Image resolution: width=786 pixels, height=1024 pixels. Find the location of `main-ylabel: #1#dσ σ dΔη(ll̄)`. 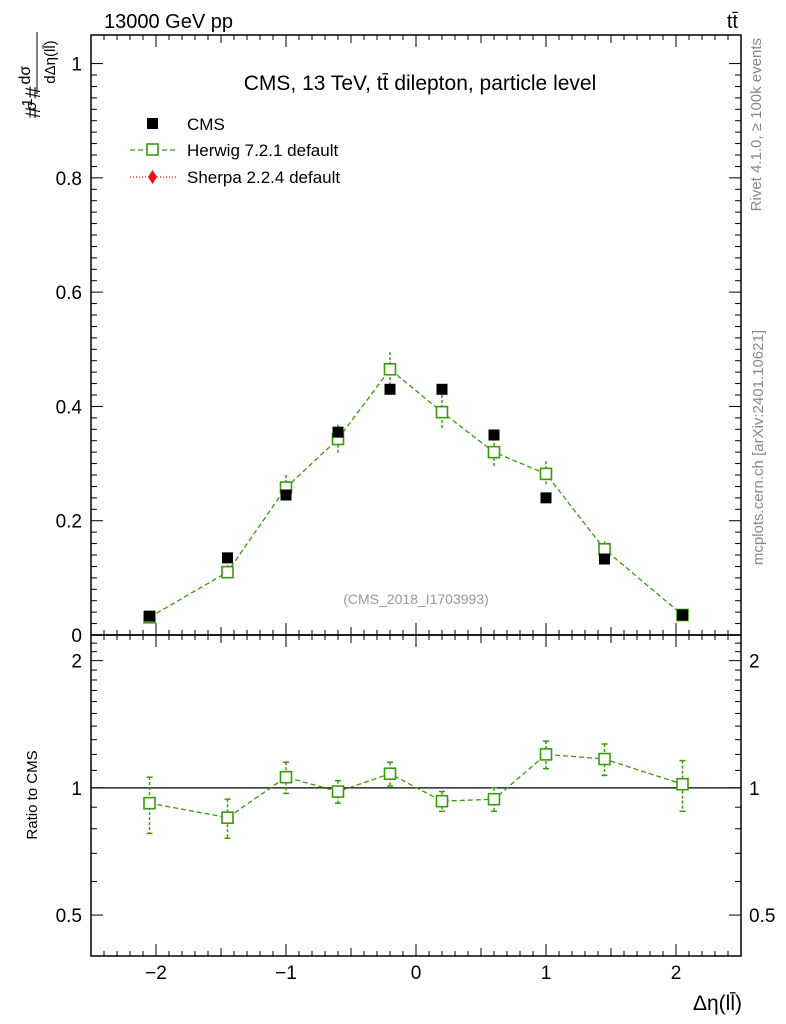

main-ylabel: #1#dσ σ dΔη(ll̄) is located at coordinates (38, 75).